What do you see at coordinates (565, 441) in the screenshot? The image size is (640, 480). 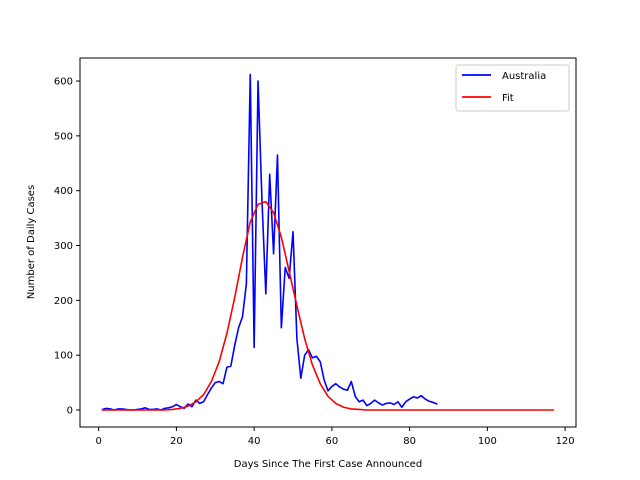 I see `x-tick-label: 120` at bounding box center [565, 441].